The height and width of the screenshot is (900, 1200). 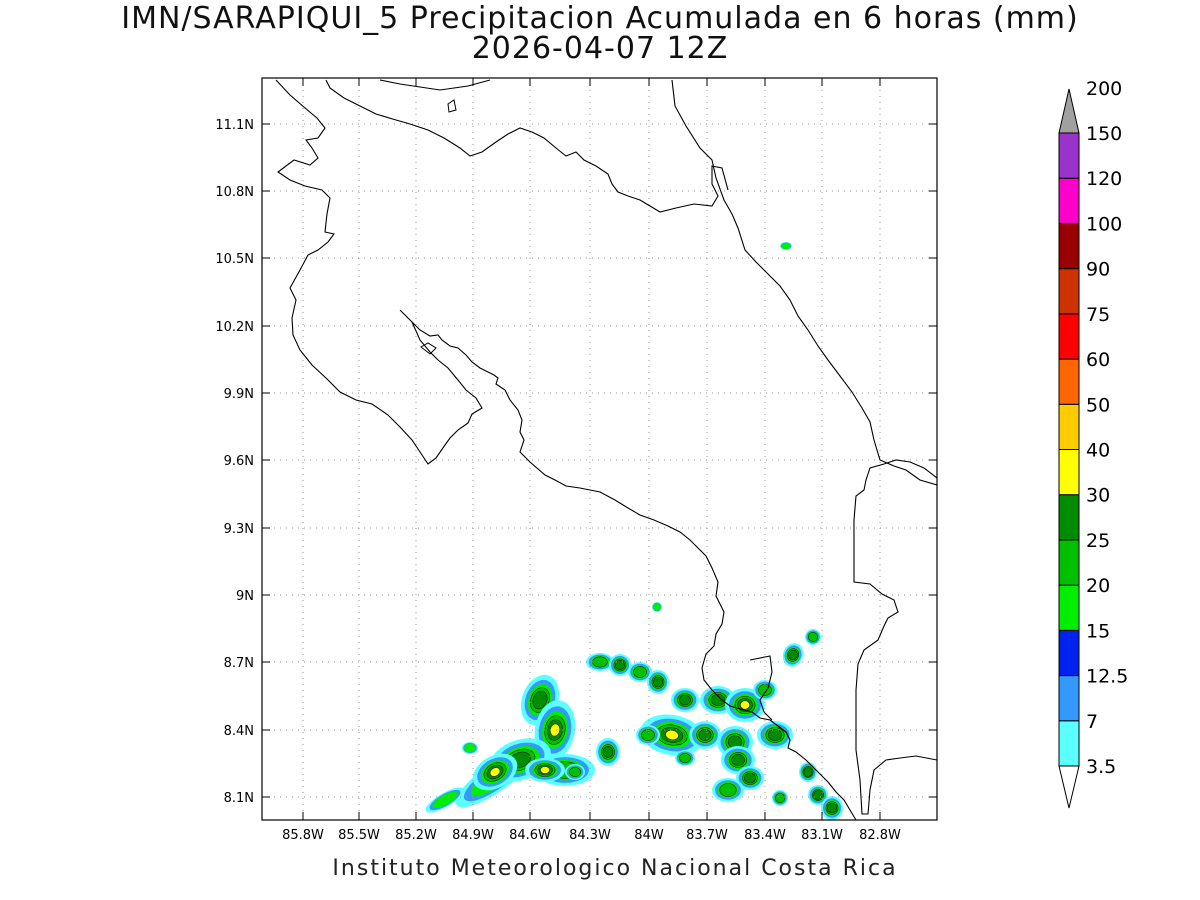 What do you see at coordinates (649, 835) in the screenshot?
I see `lon-tick-label: 84W` at bounding box center [649, 835].